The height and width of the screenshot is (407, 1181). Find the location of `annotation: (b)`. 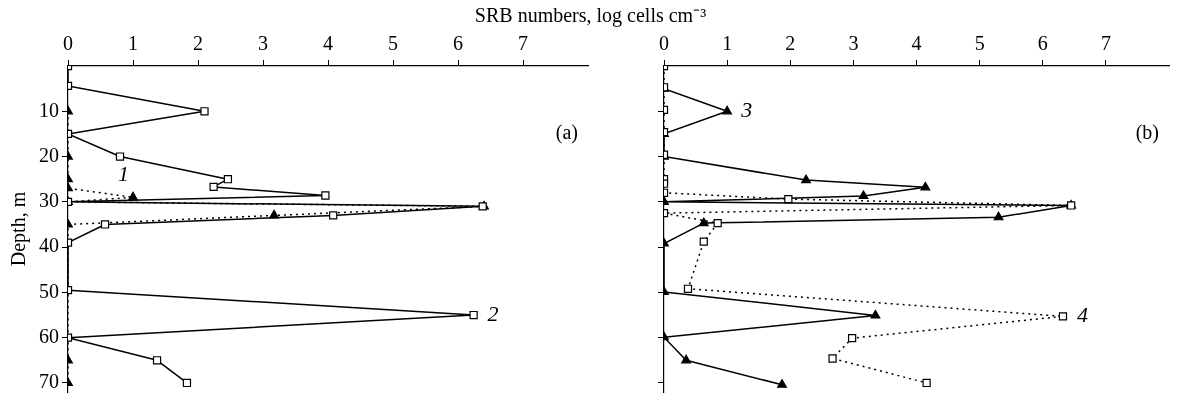

annotation: (b) is located at coordinates (1147, 133).